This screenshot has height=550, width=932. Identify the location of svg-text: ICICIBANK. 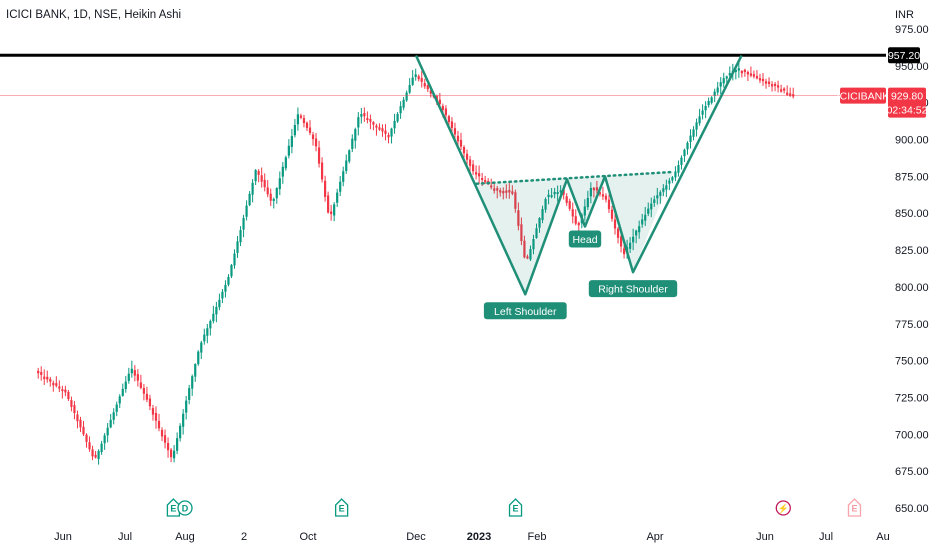
(863, 97).